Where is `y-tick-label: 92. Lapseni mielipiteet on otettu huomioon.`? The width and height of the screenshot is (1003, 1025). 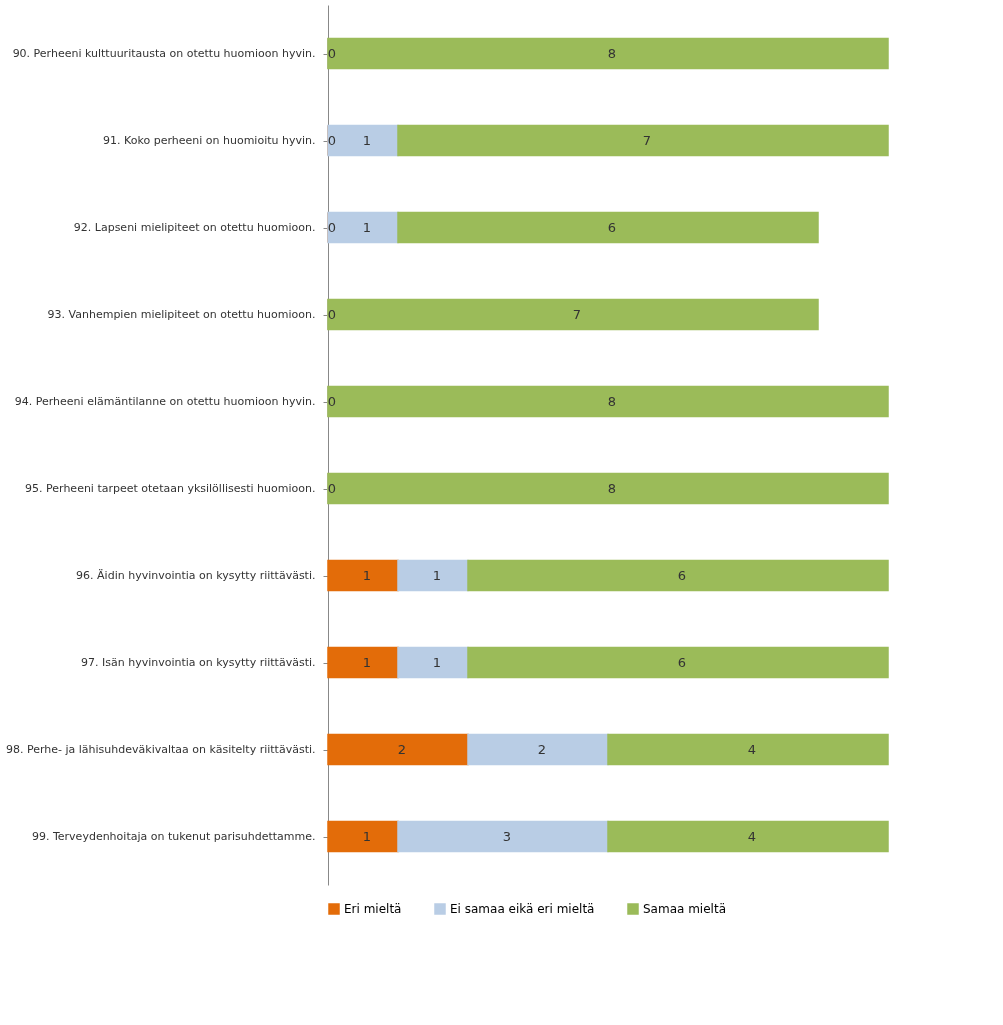
y-tick-label: 92. Lapseni mielipiteet on otettu huomioon. is located at coordinates (194, 227).